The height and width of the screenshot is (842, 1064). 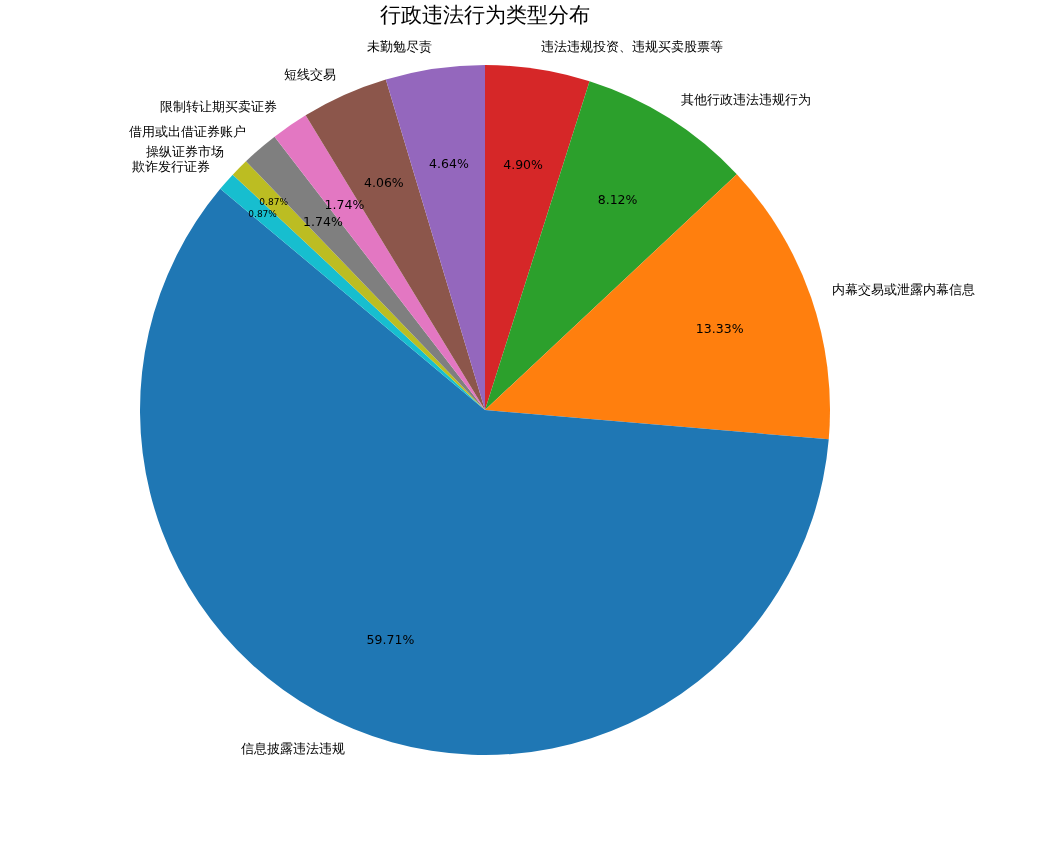 What do you see at coordinates (187, 131) in the screenshot?
I see `slice-label: 借用或出借证券账户` at bounding box center [187, 131].